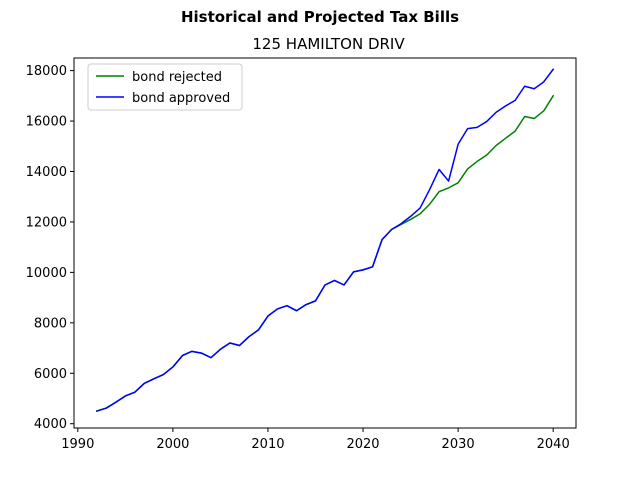 The image size is (640, 480). Describe the element at coordinates (77, 444) in the screenshot. I see `x-tick-label: 1990` at that location.